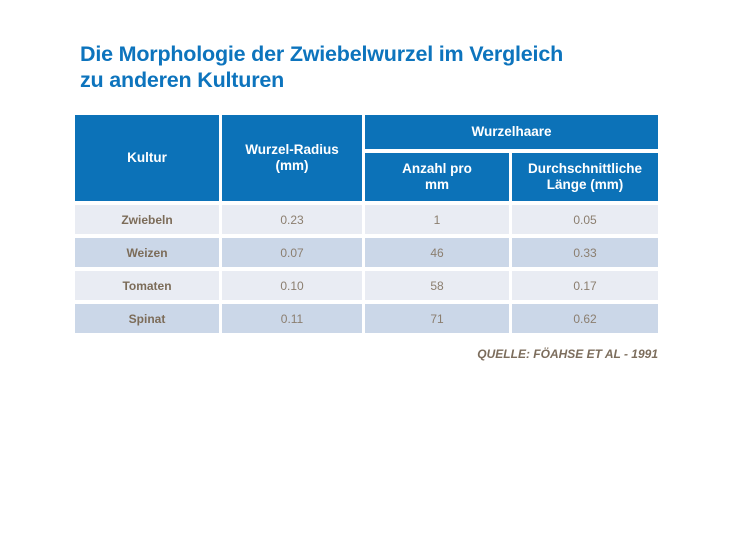  I want to click on column-header-wurzel-radius: Wurzel-Radius (mm), so click(292, 158).